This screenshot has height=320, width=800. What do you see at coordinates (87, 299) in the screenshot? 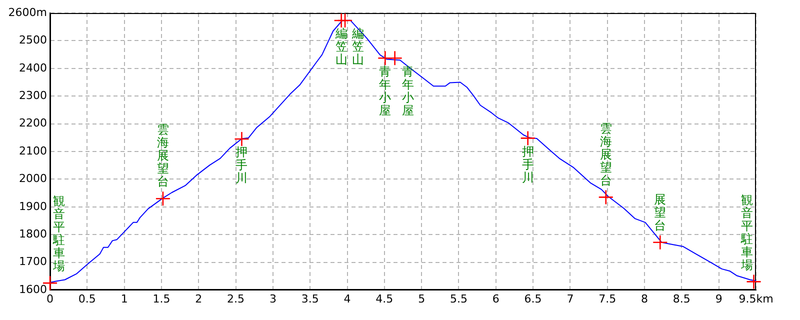
I see `x-tick-label: 0.5` at bounding box center [87, 299].